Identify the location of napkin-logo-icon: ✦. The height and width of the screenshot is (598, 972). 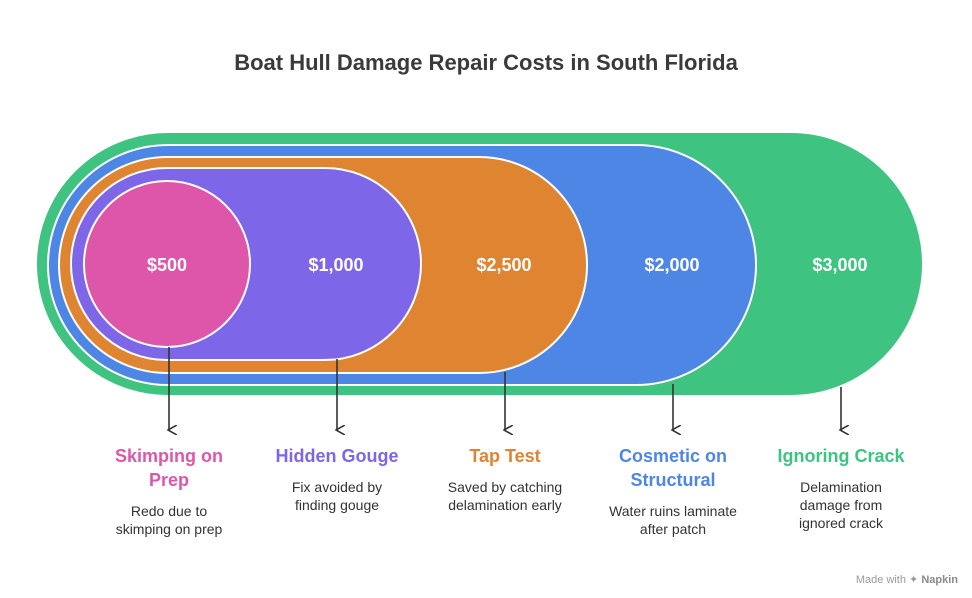
(914, 580).